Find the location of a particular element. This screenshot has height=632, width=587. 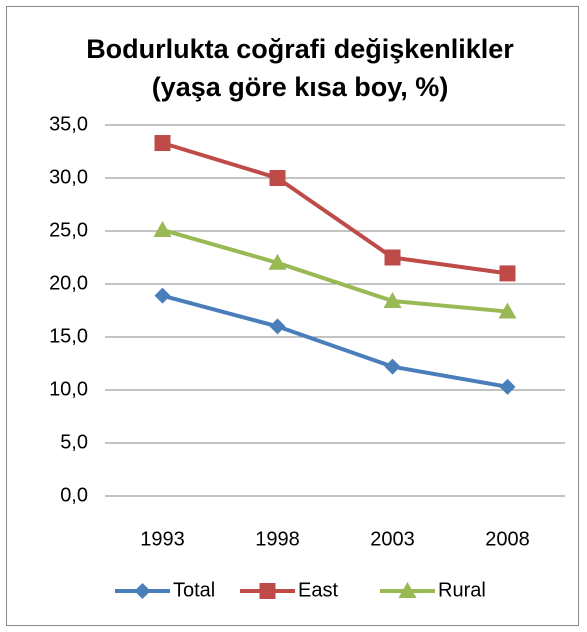

x-tick-label: 1993 is located at coordinates (162, 539).